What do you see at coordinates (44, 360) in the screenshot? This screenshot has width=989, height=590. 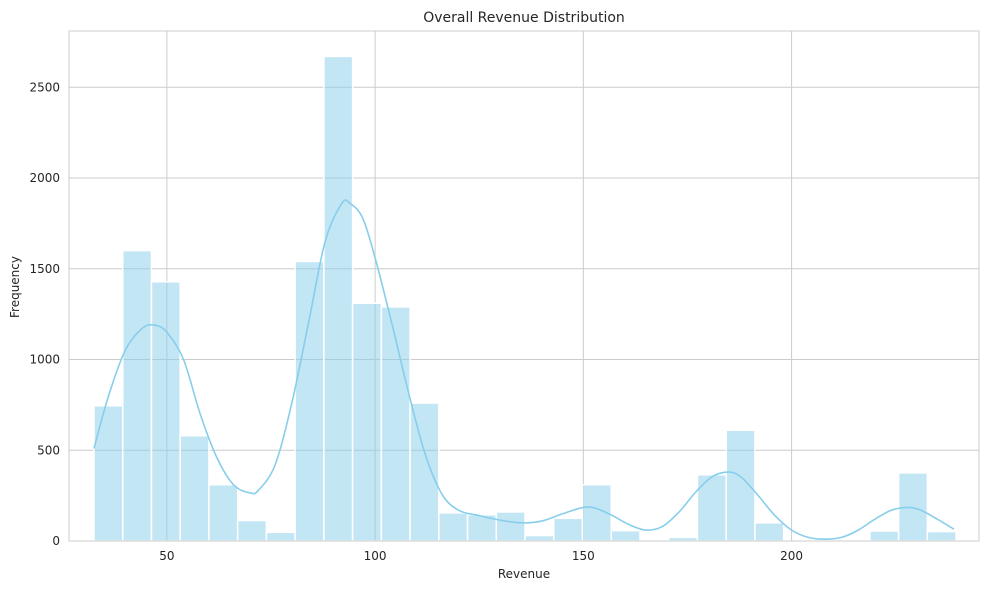 I see `y-tick-label: 1000` at bounding box center [44, 360].